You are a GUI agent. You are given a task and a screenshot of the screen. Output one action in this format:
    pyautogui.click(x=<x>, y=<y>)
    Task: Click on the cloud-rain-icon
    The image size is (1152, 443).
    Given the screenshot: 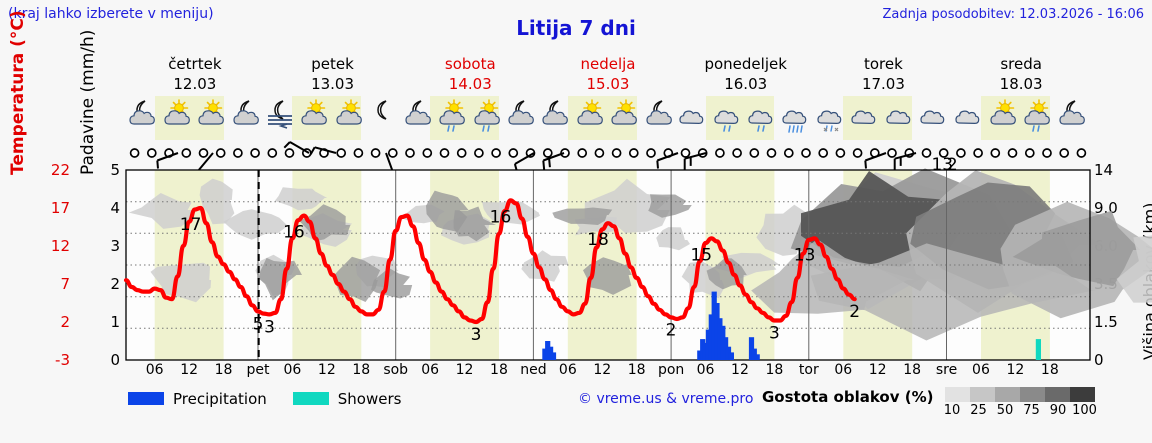 What is the action you would take?
    pyautogui.click(x=727, y=117)
    